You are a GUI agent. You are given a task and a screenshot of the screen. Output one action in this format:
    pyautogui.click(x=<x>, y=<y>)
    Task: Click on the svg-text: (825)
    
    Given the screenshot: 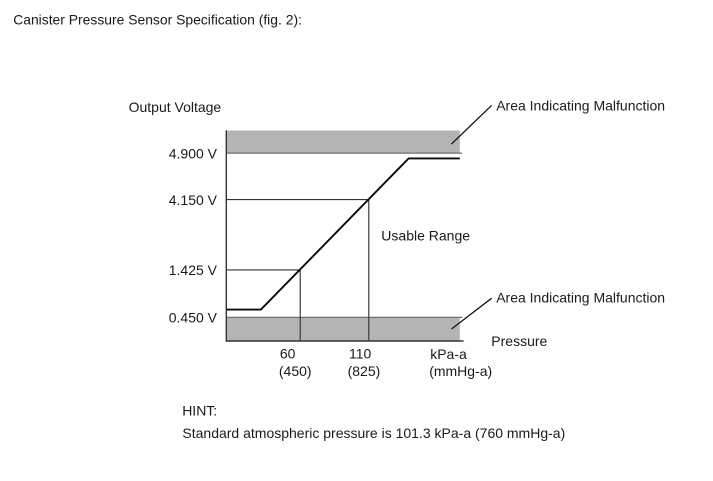 What is the action you would take?
    pyautogui.click(x=364, y=371)
    